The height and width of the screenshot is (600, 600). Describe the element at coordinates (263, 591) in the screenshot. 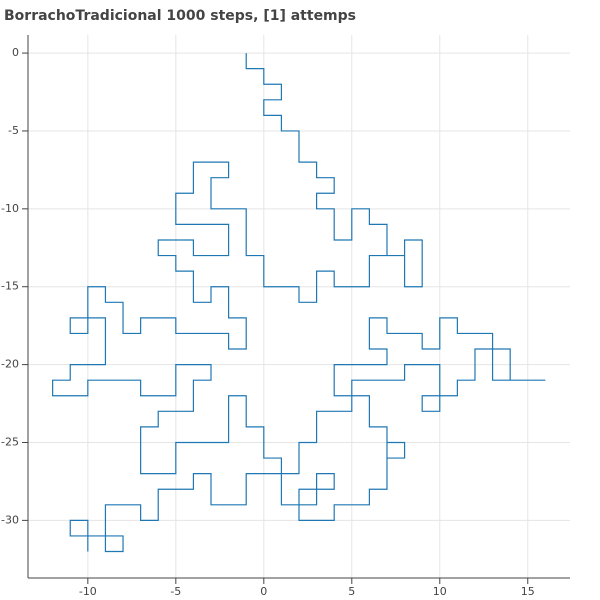

I see `x-tick-label: 0` at that location.